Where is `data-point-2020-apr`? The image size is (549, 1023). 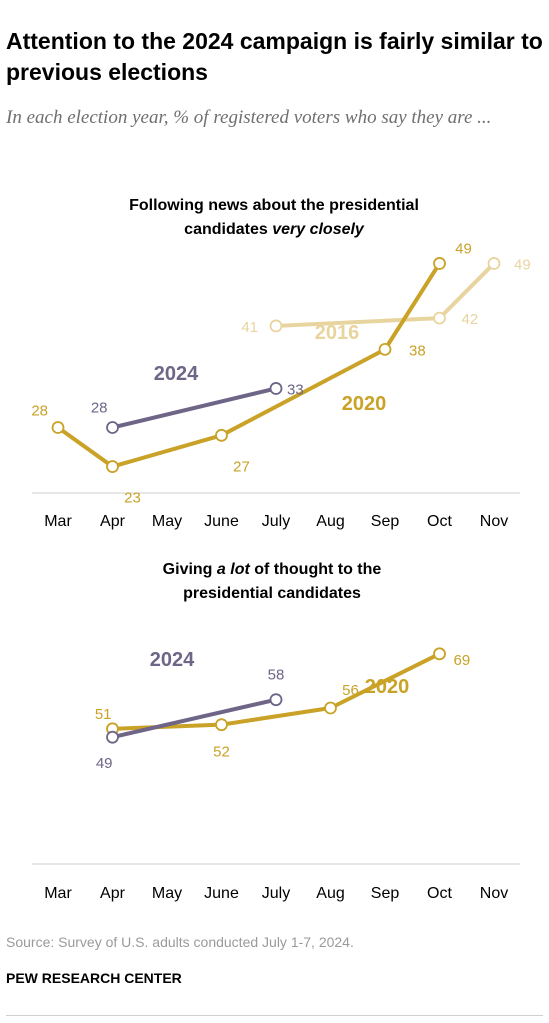 data-point-2020-apr is located at coordinates (112, 466).